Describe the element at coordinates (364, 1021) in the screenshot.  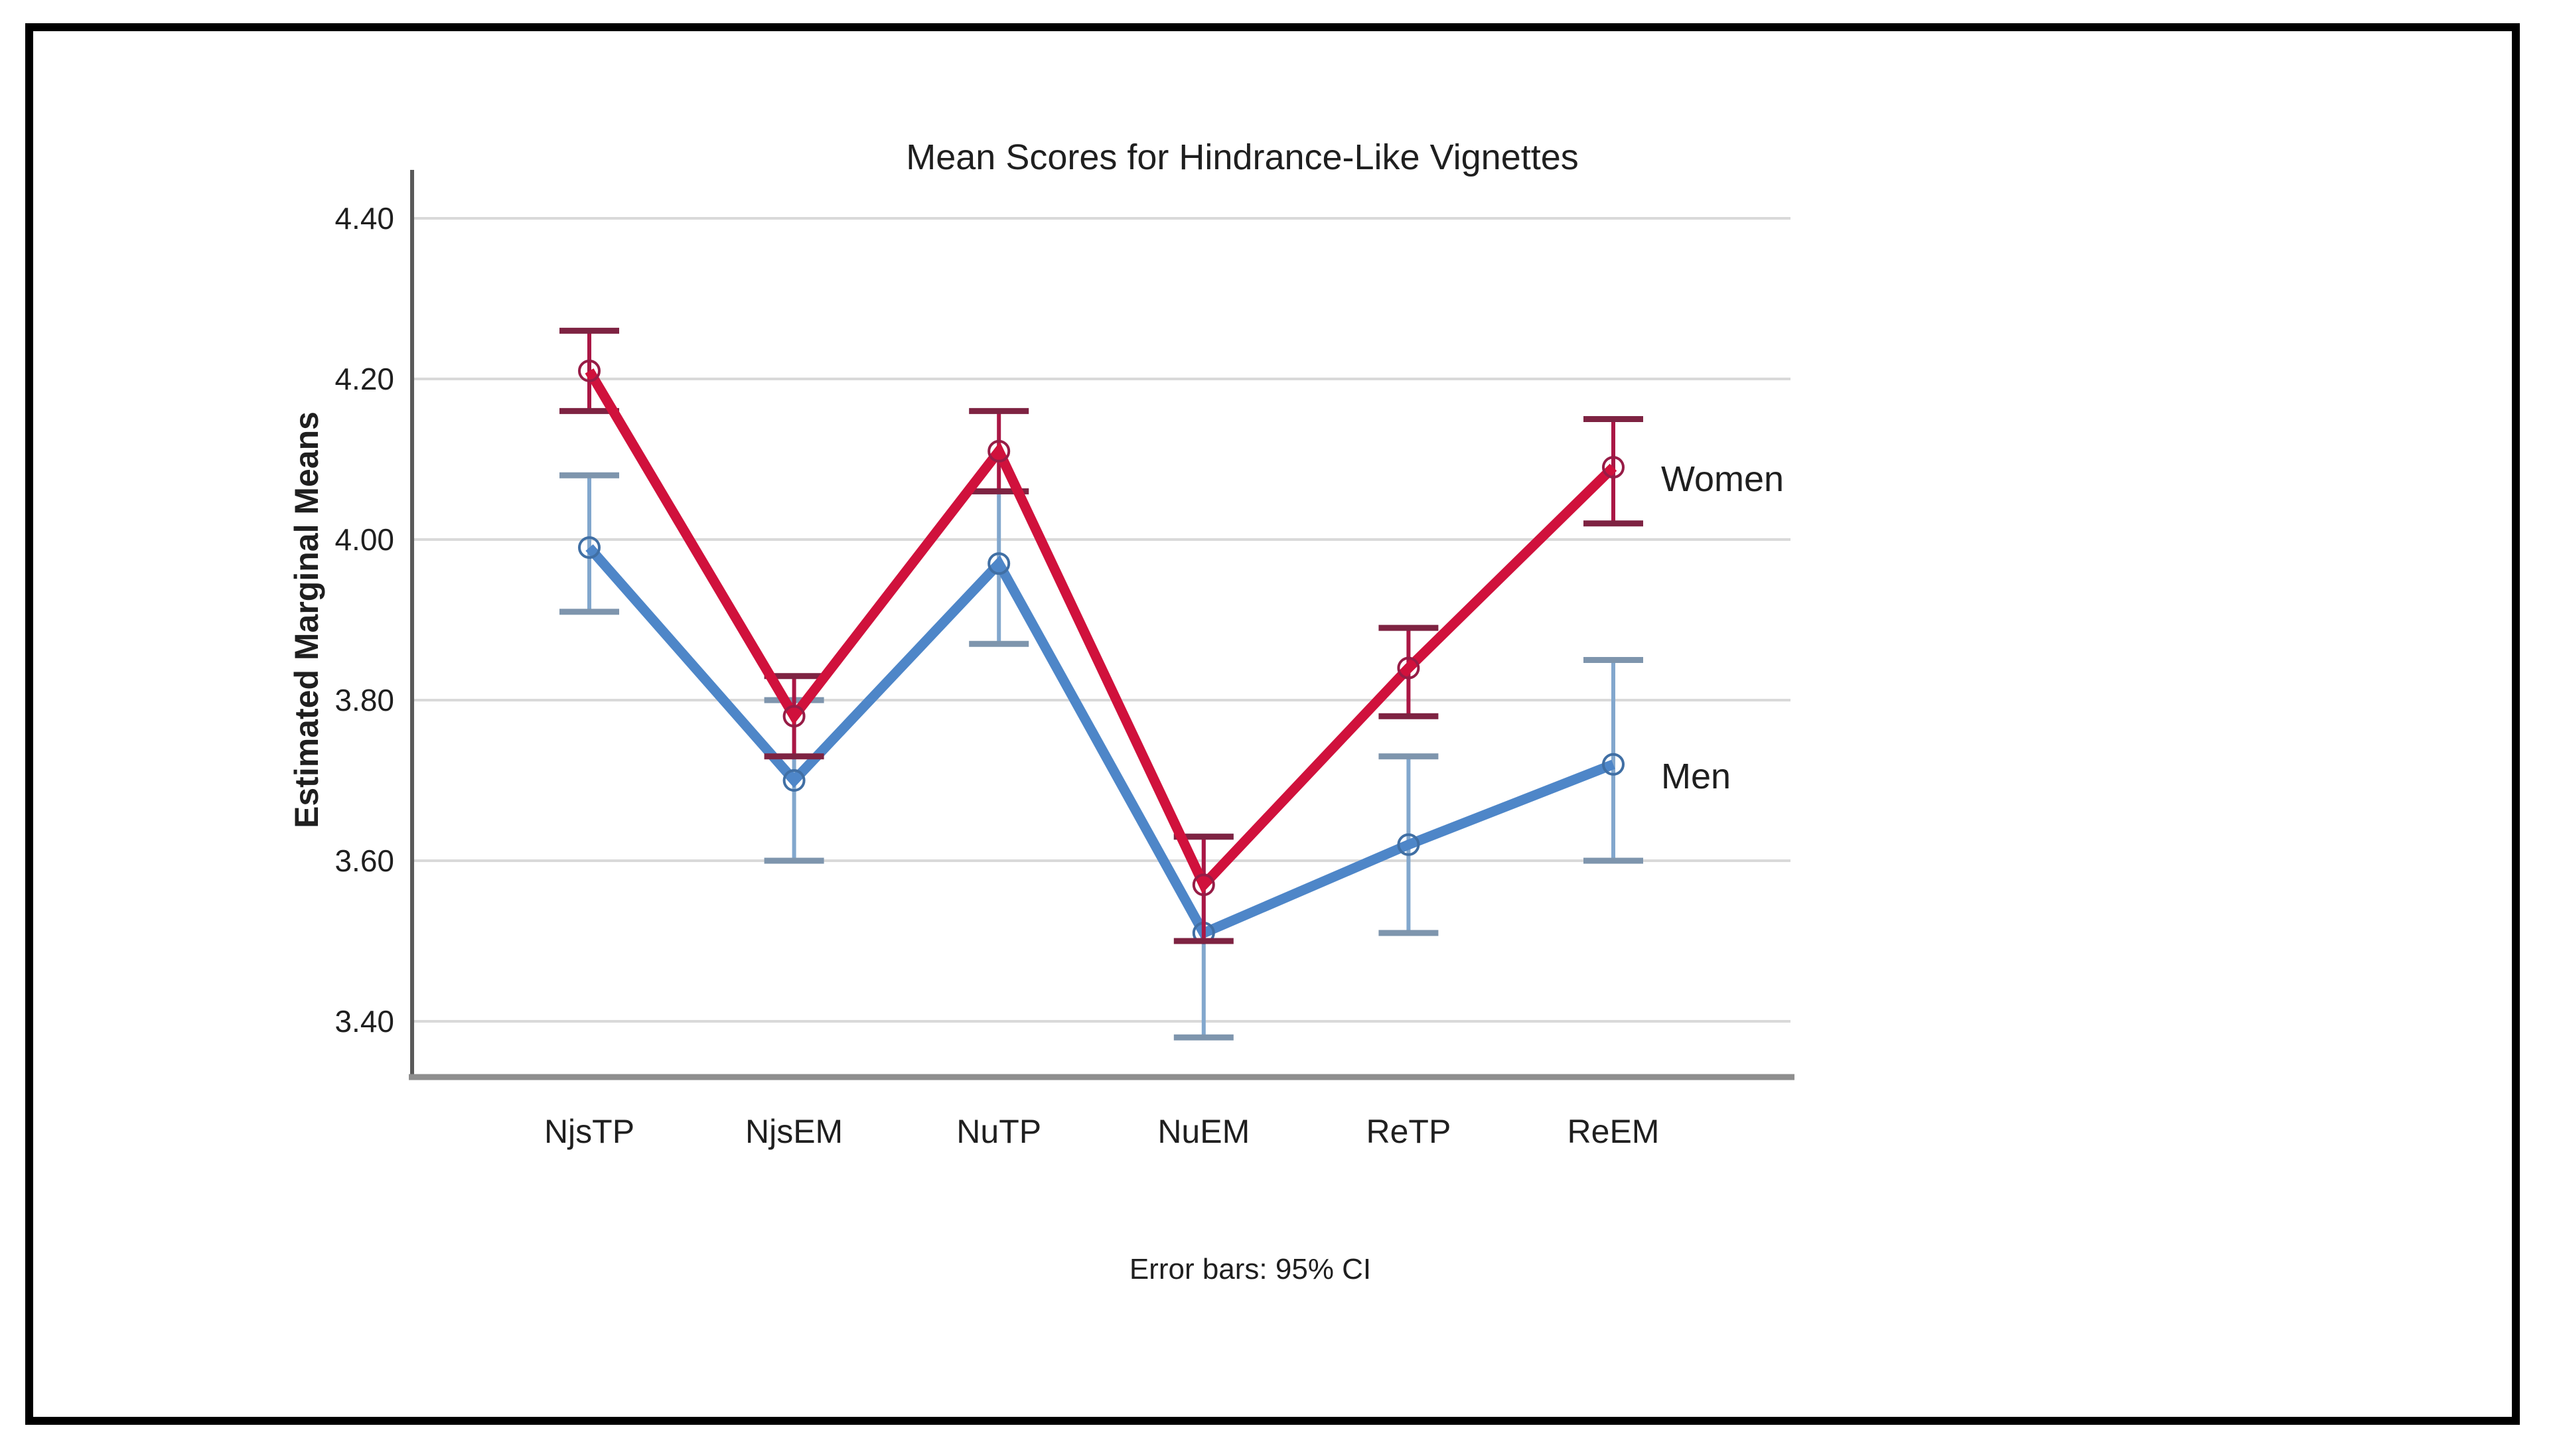
I see `y-tick-label: 3.40` at that location.